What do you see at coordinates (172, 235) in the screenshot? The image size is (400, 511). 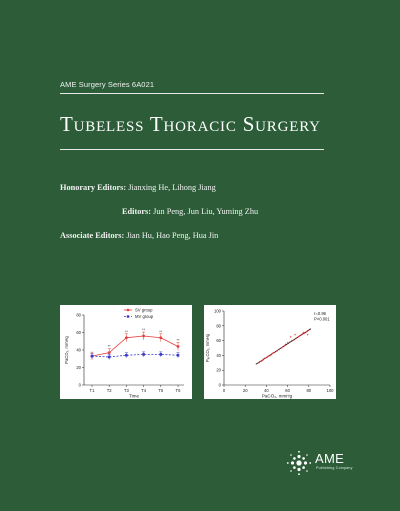 I see `editor-names: Jian Hu, Hao Peng, Hua Jin` at bounding box center [172, 235].